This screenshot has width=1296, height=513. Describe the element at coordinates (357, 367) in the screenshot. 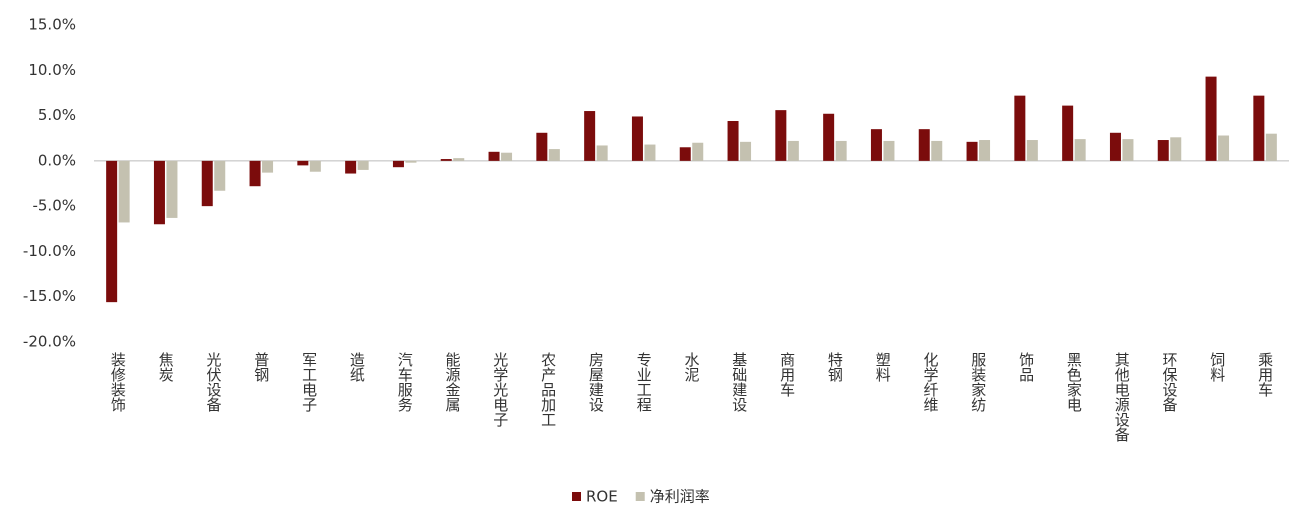

I see `x-tick-label: 造纸` at that location.